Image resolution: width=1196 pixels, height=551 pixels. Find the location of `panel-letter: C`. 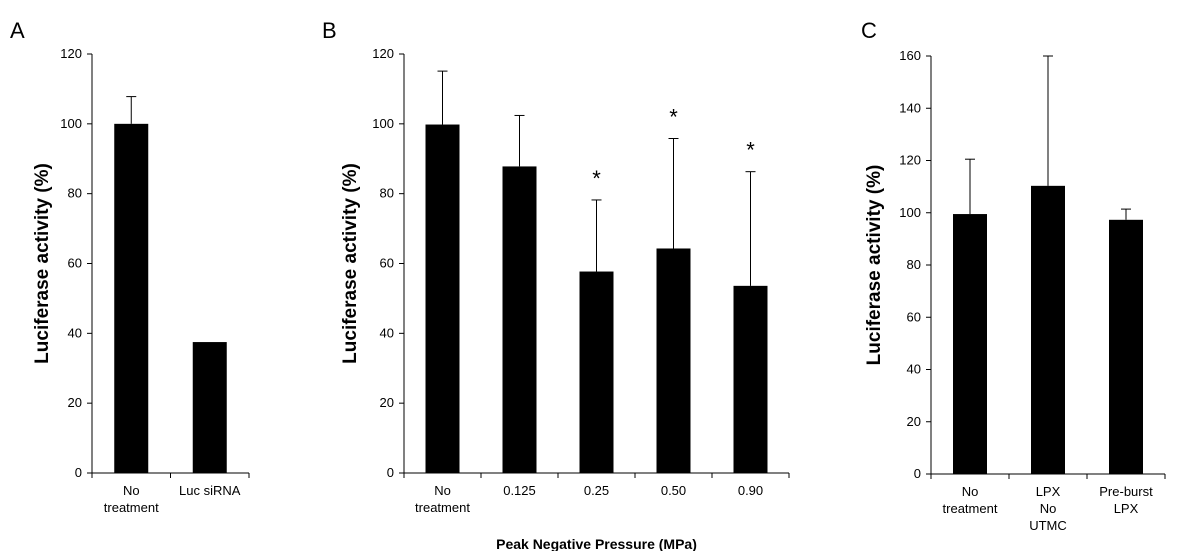

panel-letter: C is located at coordinates (869, 30).